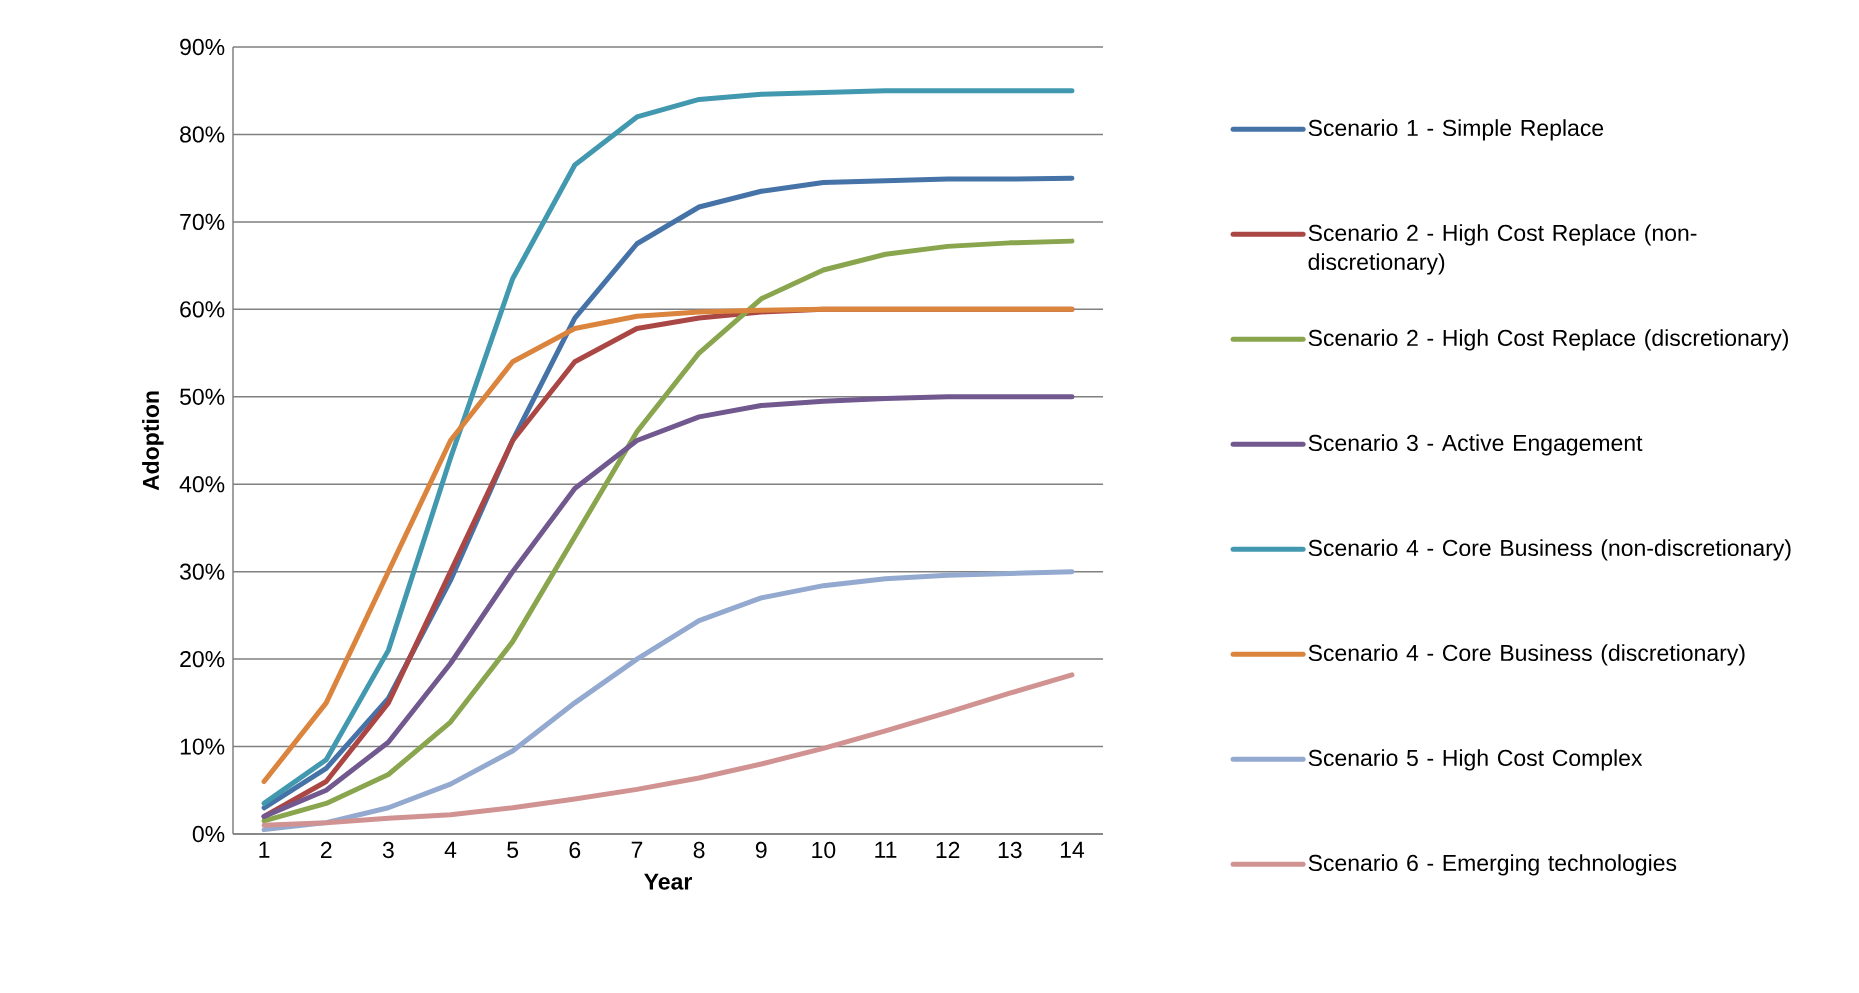 The image size is (1859, 993). I want to click on x-axis-title: Year, so click(668, 881).